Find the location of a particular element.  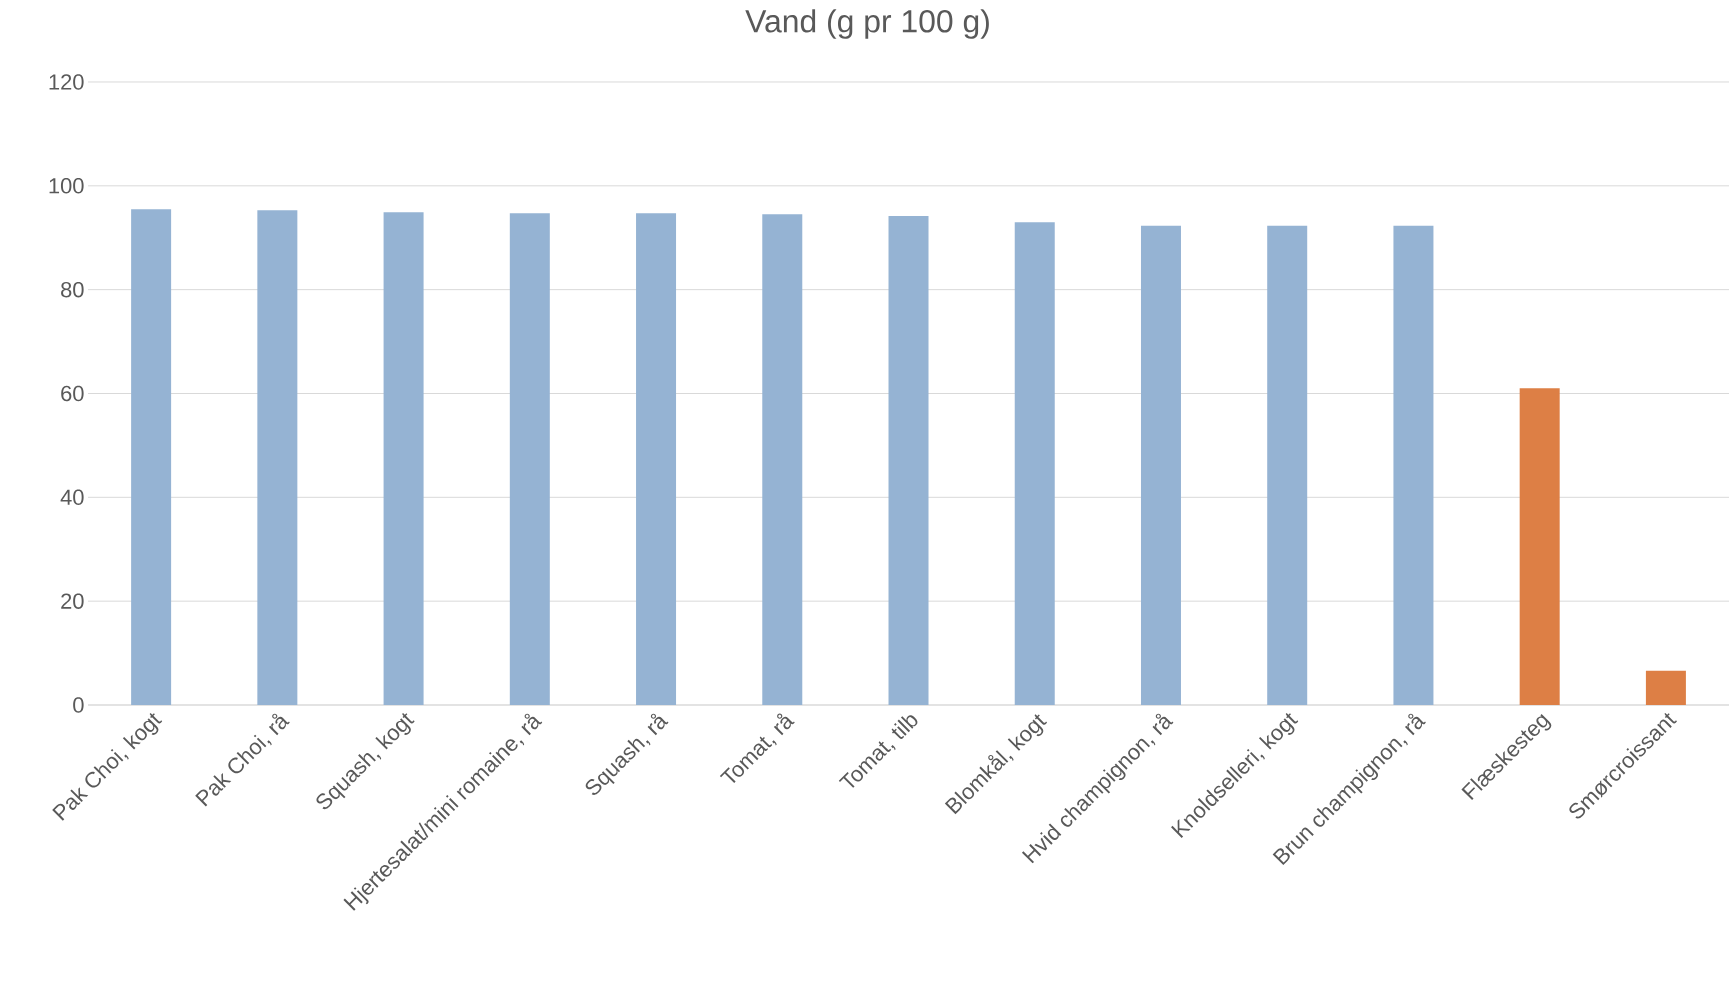

y-tick-label: 80 is located at coordinates (72, 289).